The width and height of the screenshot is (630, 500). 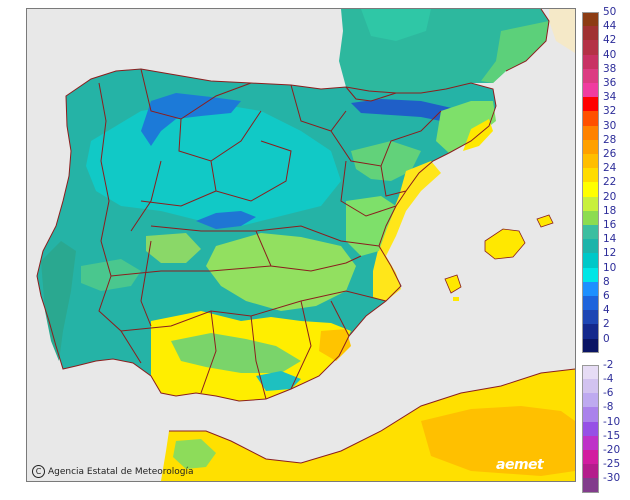 What do you see at coordinates (608, 379) in the screenshot?
I see `legend-label: -4` at bounding box center [608, 379].